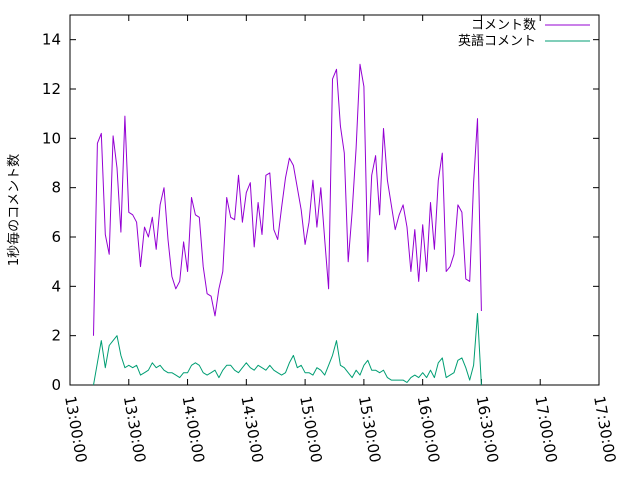 The height and width of the screenshot is (480, 640). Describe the element at coordinates (503, 25) in the screenshot. I see `legend-label-1: コメント数` at that location.